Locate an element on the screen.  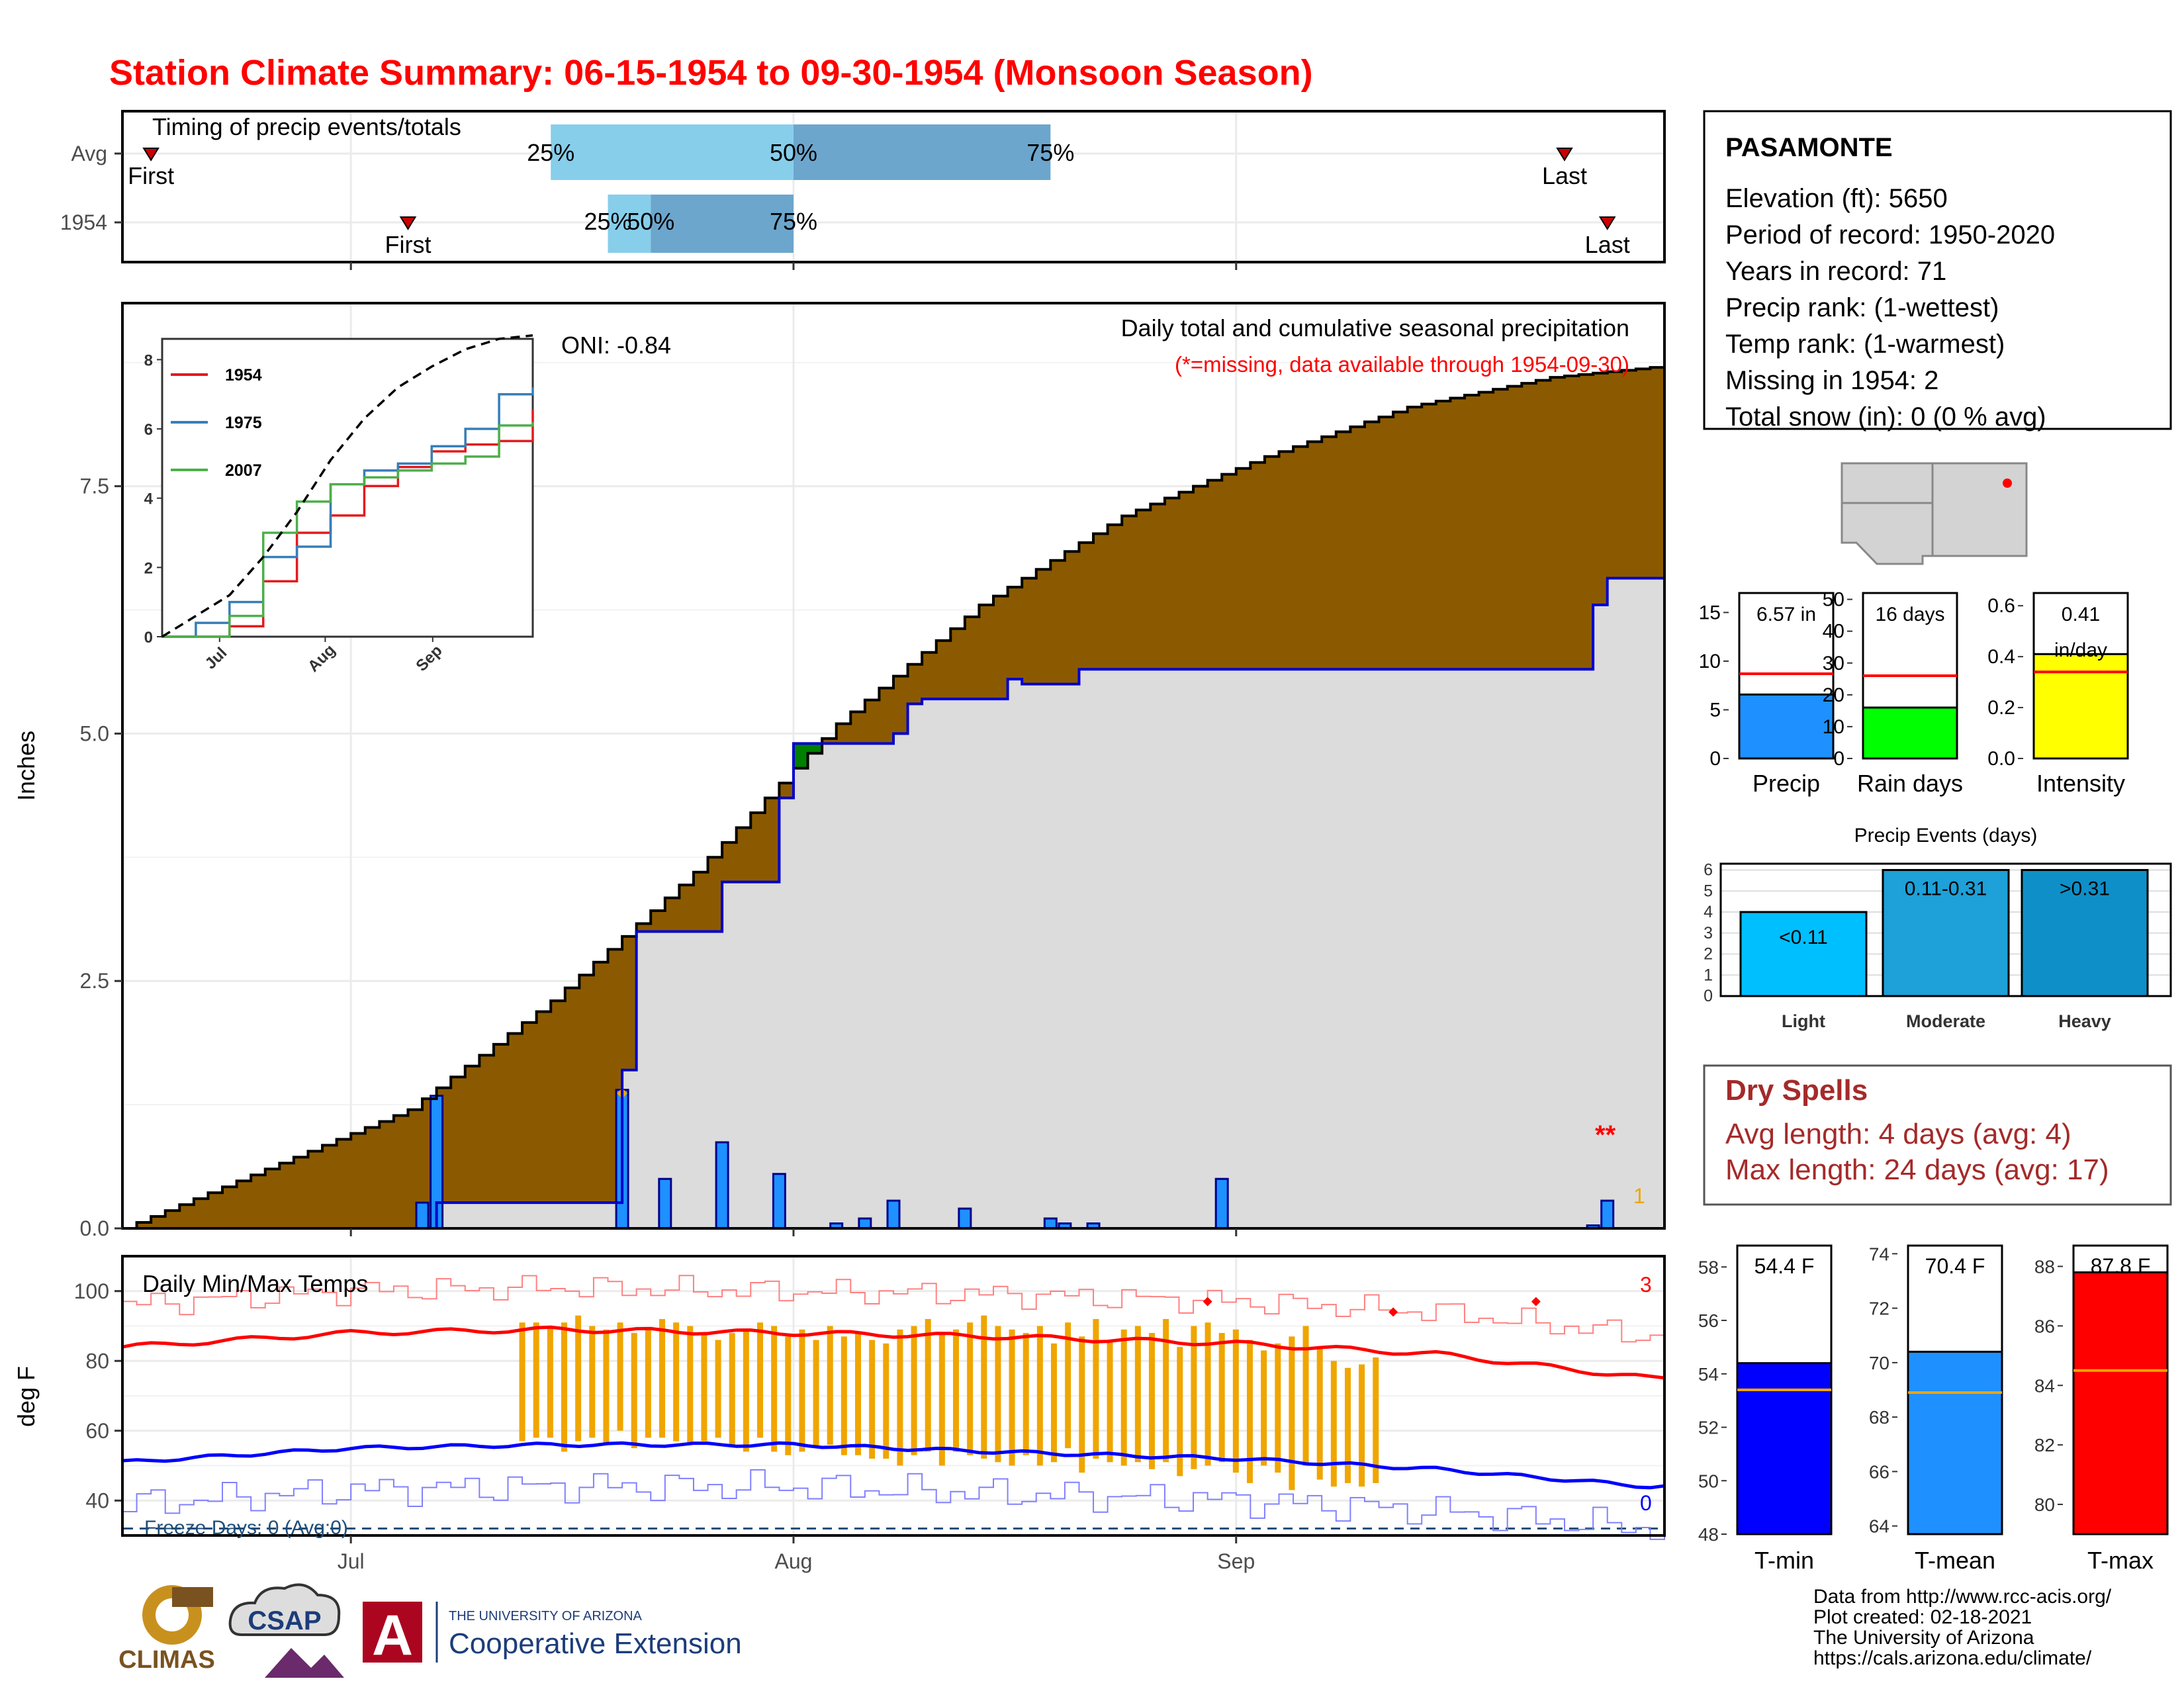
summary-value-label: in/day is located at coordinates (2080, 650).